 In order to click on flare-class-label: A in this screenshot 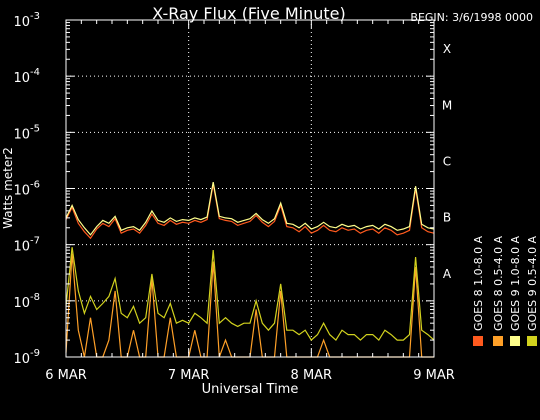, I will do `click(447, 274)`.